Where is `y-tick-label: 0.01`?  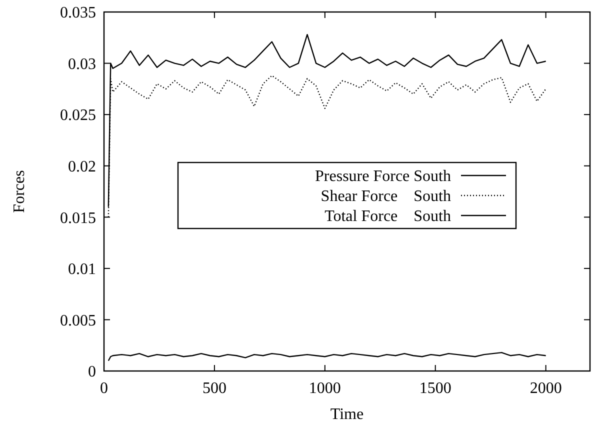
y-tick-label: 0.01 is located at coordinates (82, 269).